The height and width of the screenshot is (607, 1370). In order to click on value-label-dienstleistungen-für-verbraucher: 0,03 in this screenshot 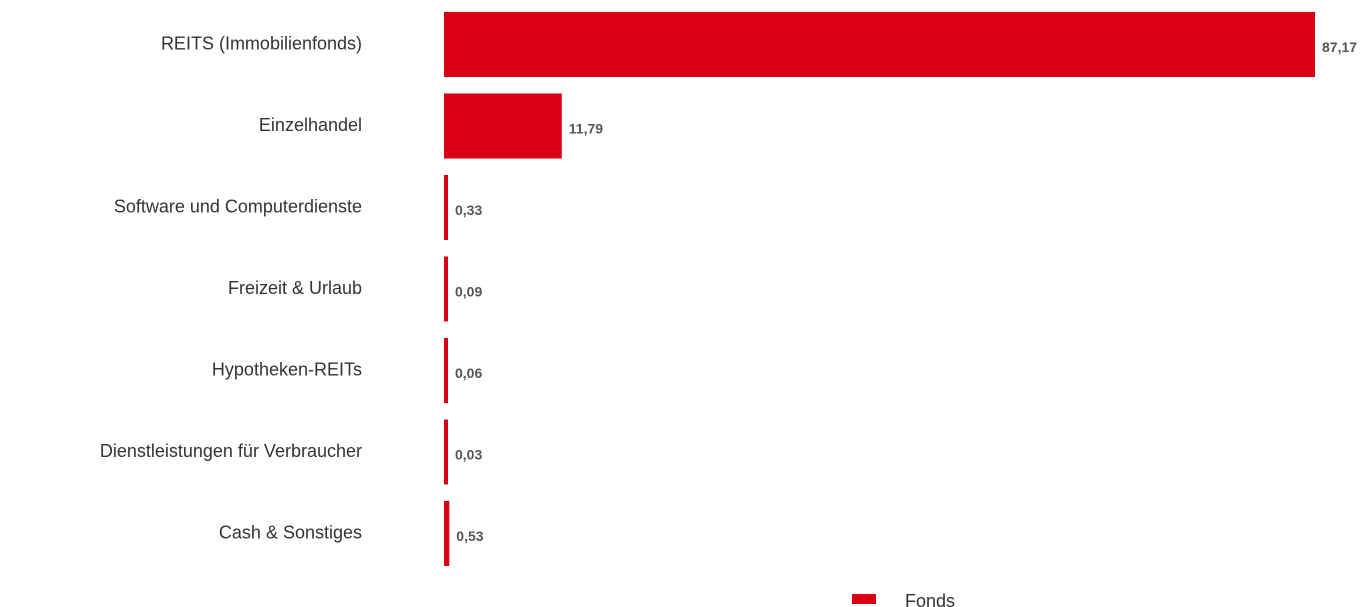, I will do `click(468, 455)`.